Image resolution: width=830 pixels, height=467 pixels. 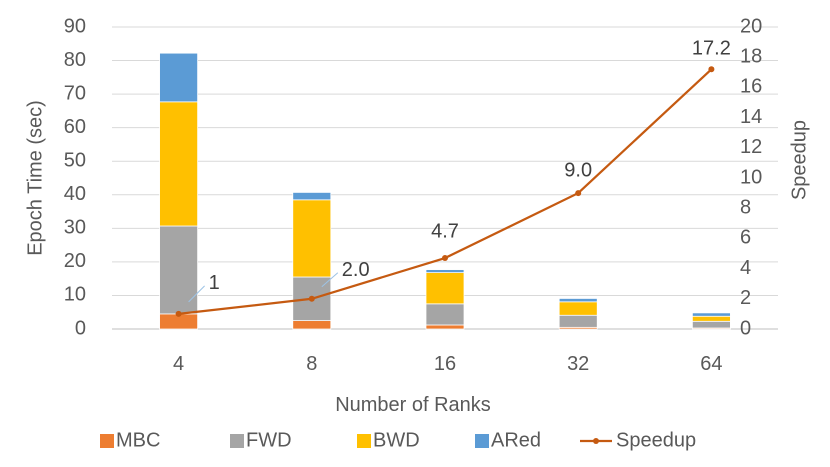 What do you see at coordinates (745, 298) in the screenshot?
I see `y2-tick-label: 2` at bounding box center [745, 298].